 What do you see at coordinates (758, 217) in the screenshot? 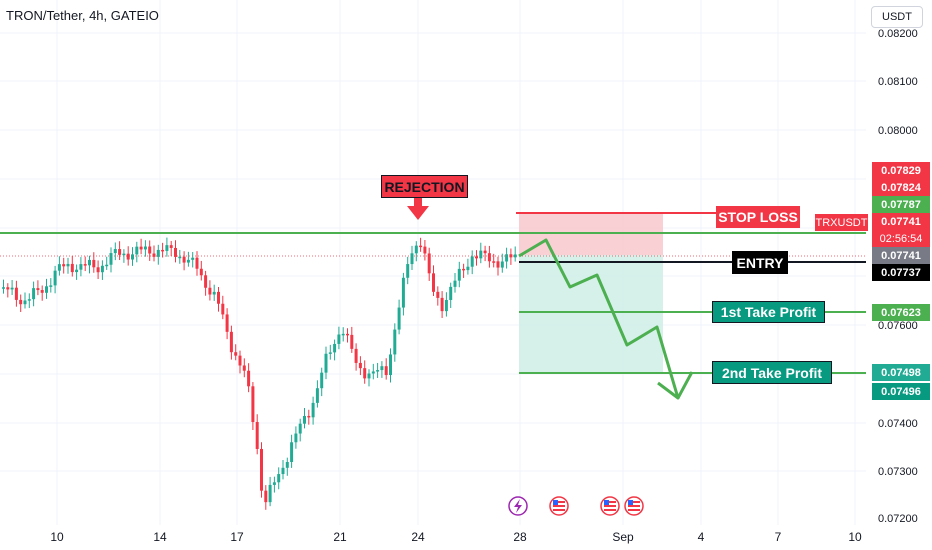
I see `stop-loss-label: STOP LOSS` at bounding box center [758, 217].